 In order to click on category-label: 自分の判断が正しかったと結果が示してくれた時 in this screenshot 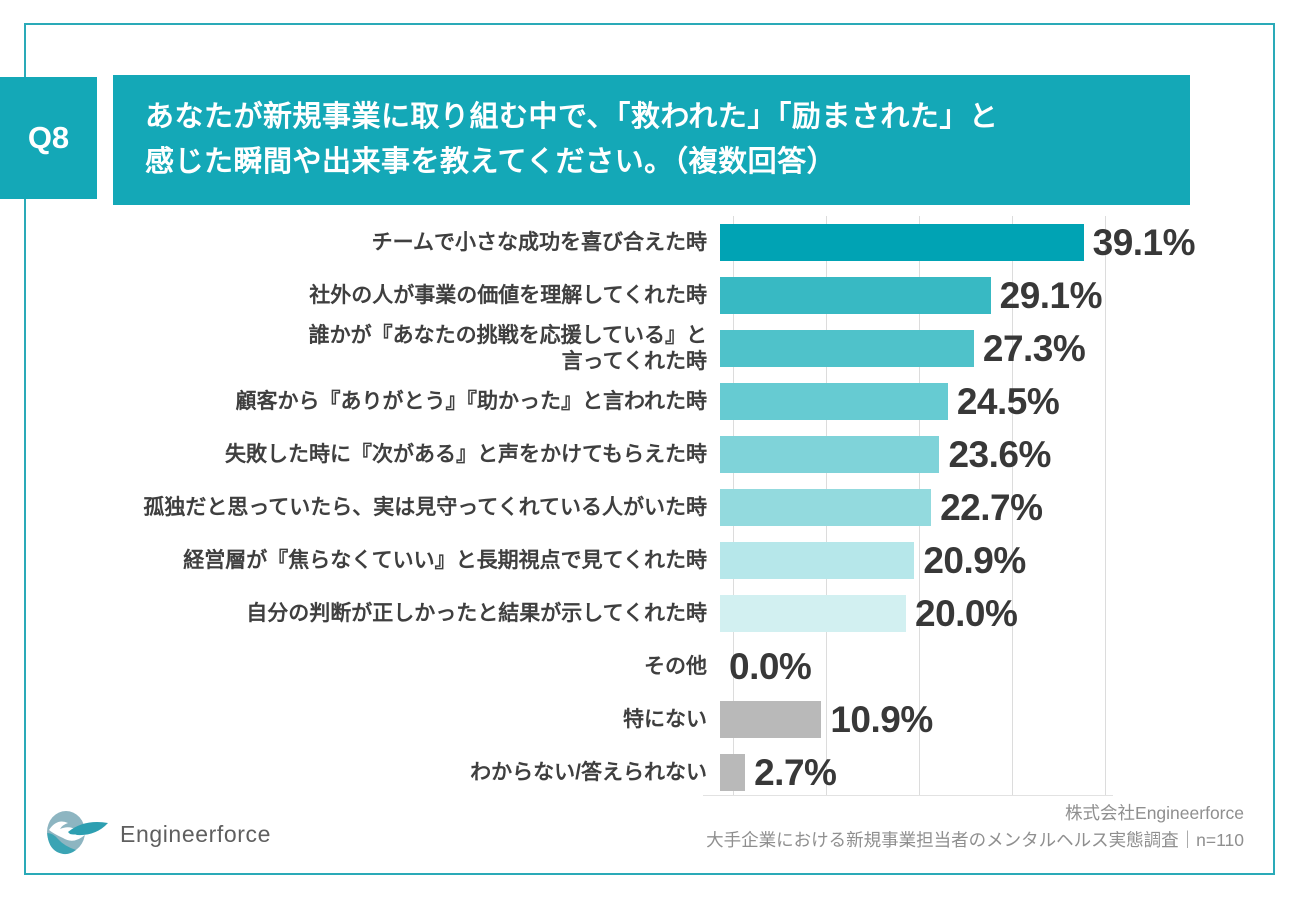, I will do `click(476, 613)`.